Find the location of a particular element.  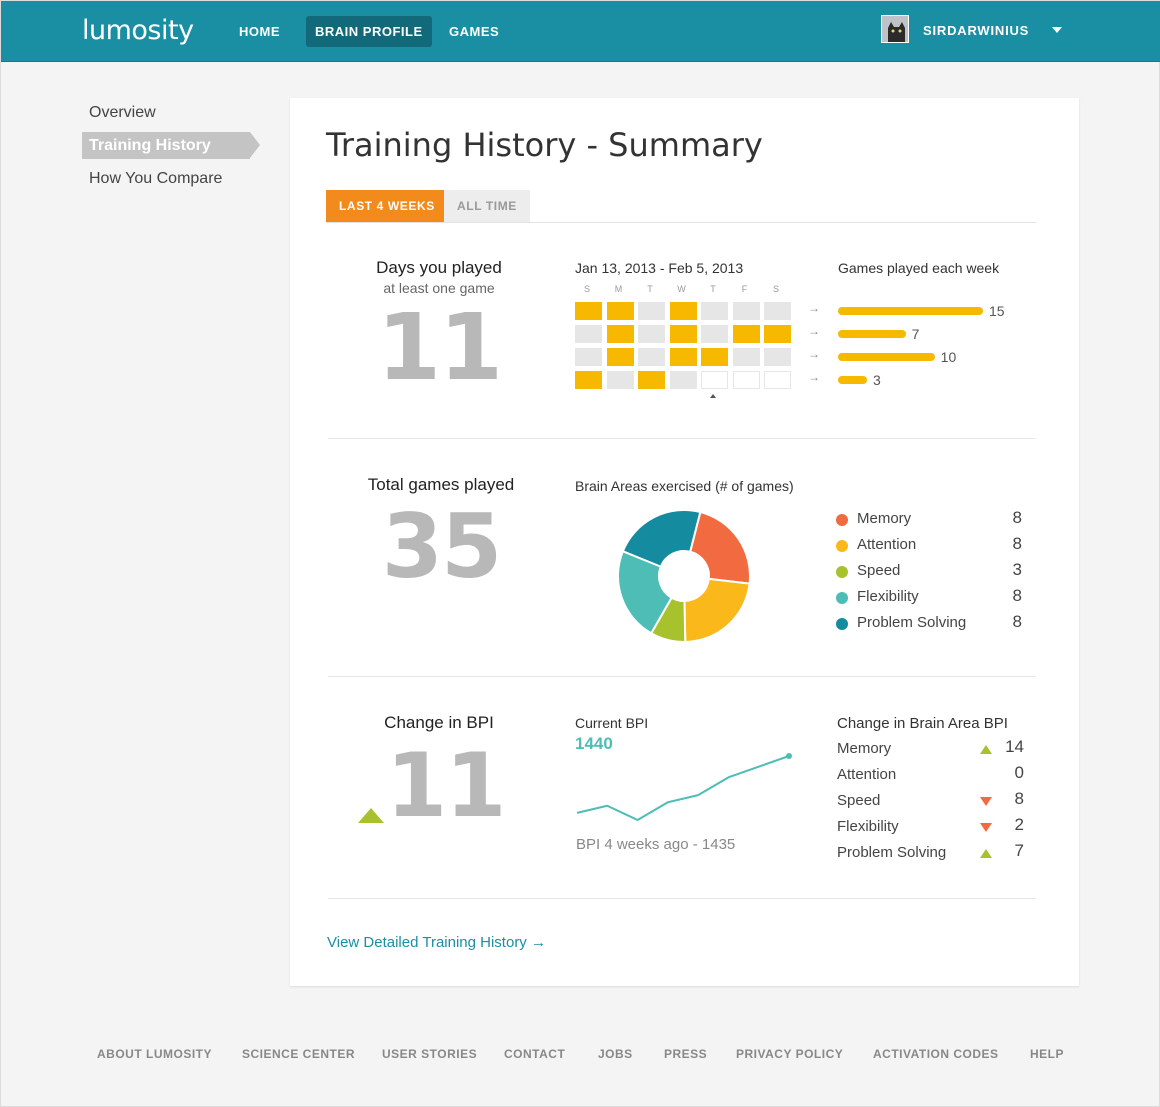

brain-area-bpi-value: 2 is located at coordinates (1019, 824).